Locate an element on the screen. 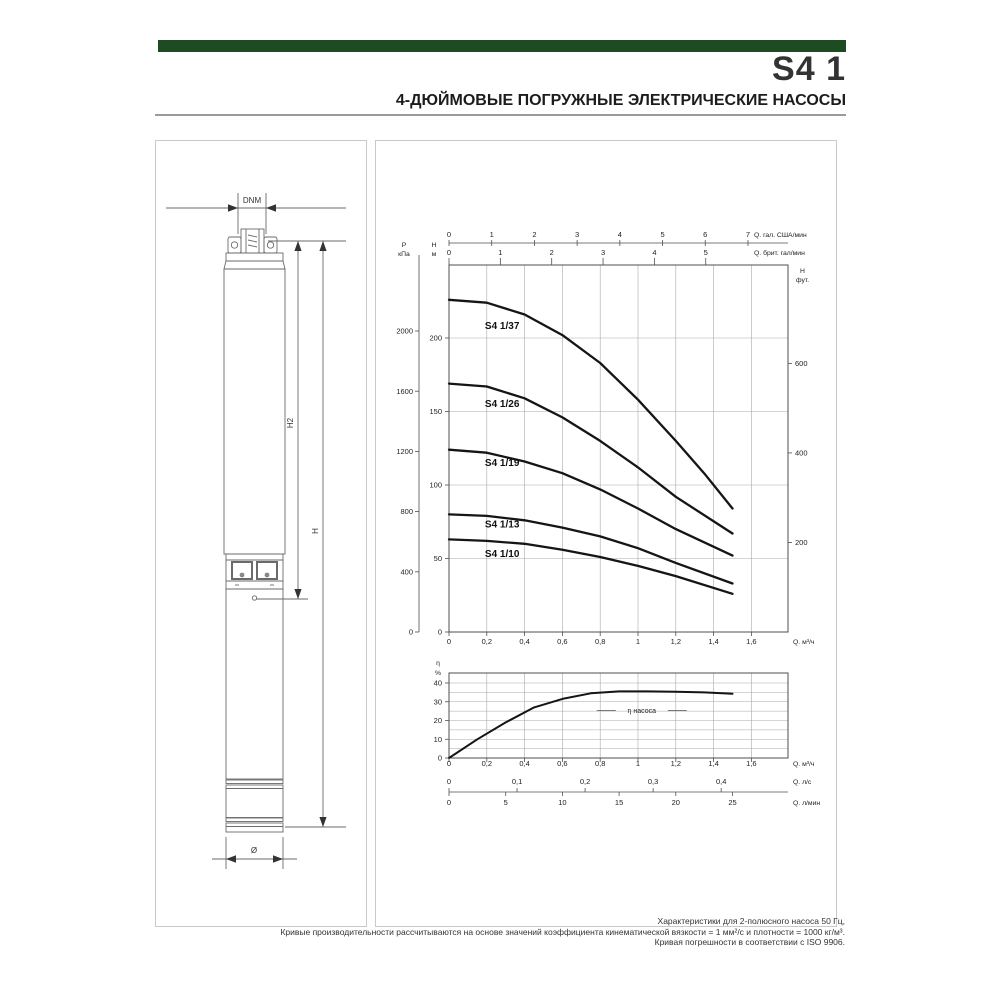 This screenshot has width=1000, height=1000. impgpm-unit-label: Q. брит. гал/мин is located at coordinates (779, 253).